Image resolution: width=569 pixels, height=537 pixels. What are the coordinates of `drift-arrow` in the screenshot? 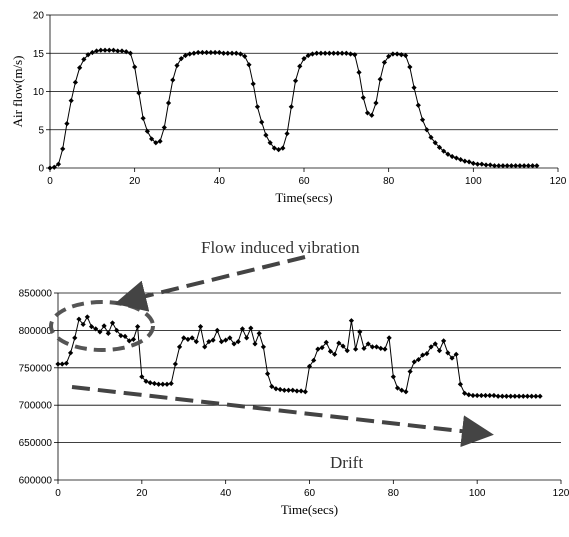 It's located at (282, 416).